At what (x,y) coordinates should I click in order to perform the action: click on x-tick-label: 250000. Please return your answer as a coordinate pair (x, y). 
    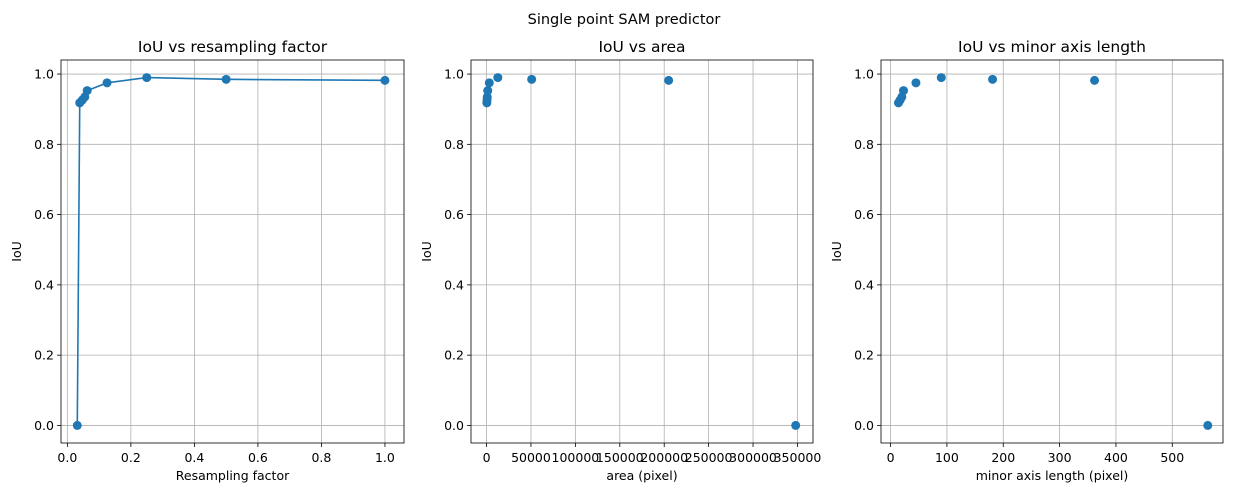
    Looking at the image, I should click on (709, 457).